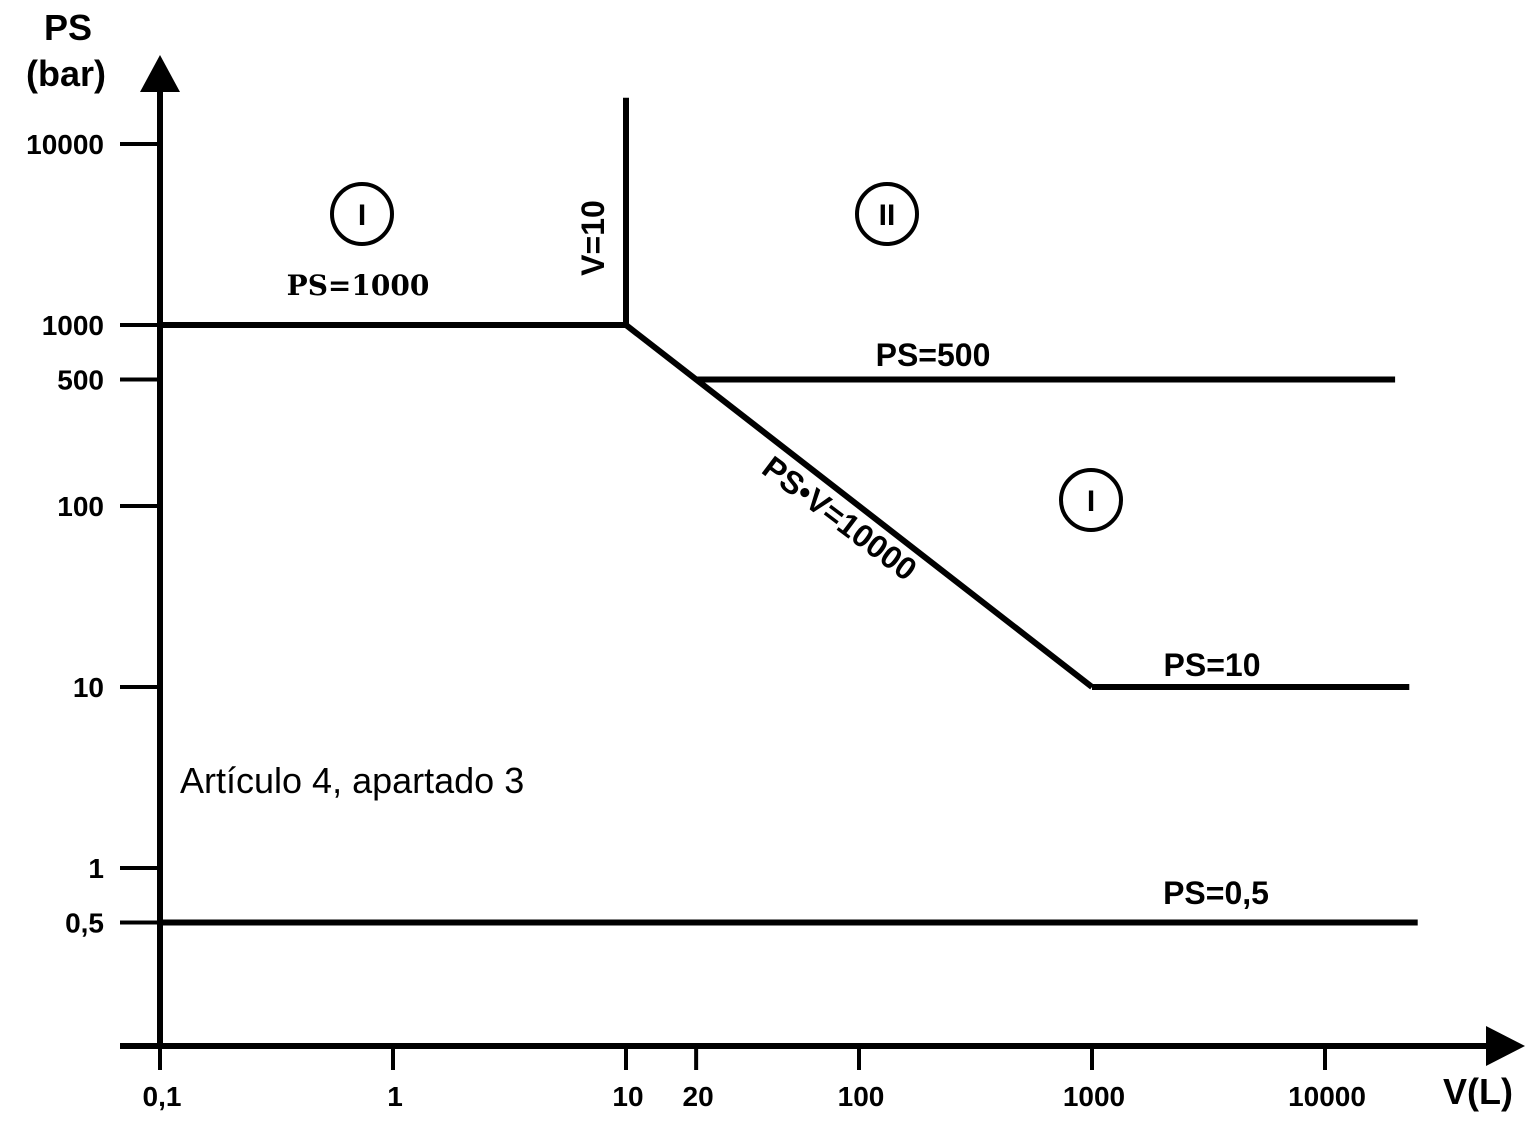  I want to click on y-tick-label: 500, so click(80, 379).